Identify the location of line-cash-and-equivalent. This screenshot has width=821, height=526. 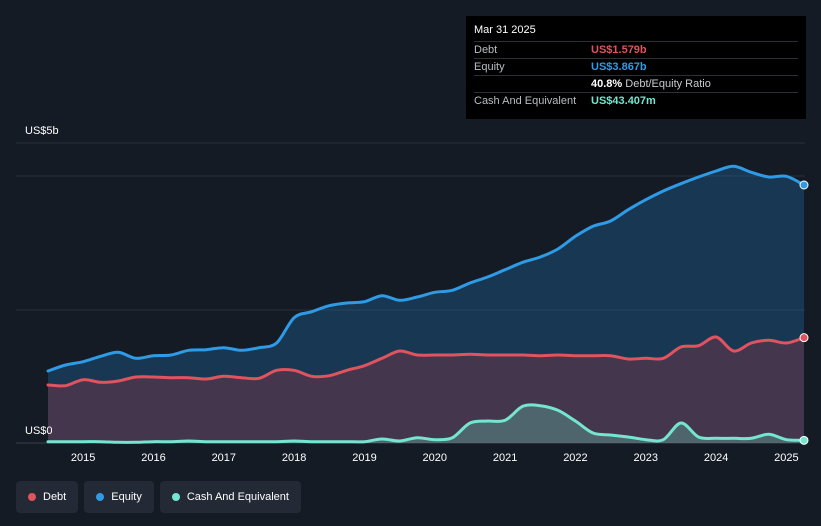
(426, 423).